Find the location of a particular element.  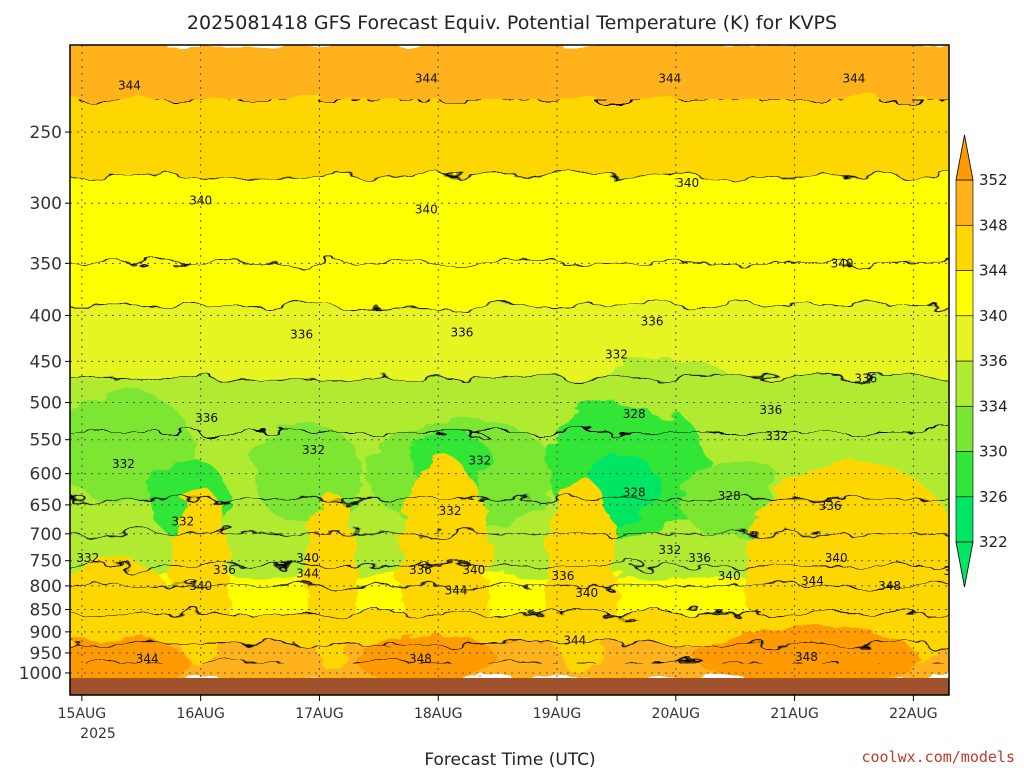

y-tick-label: 600 is located at coordinates (46, 475).